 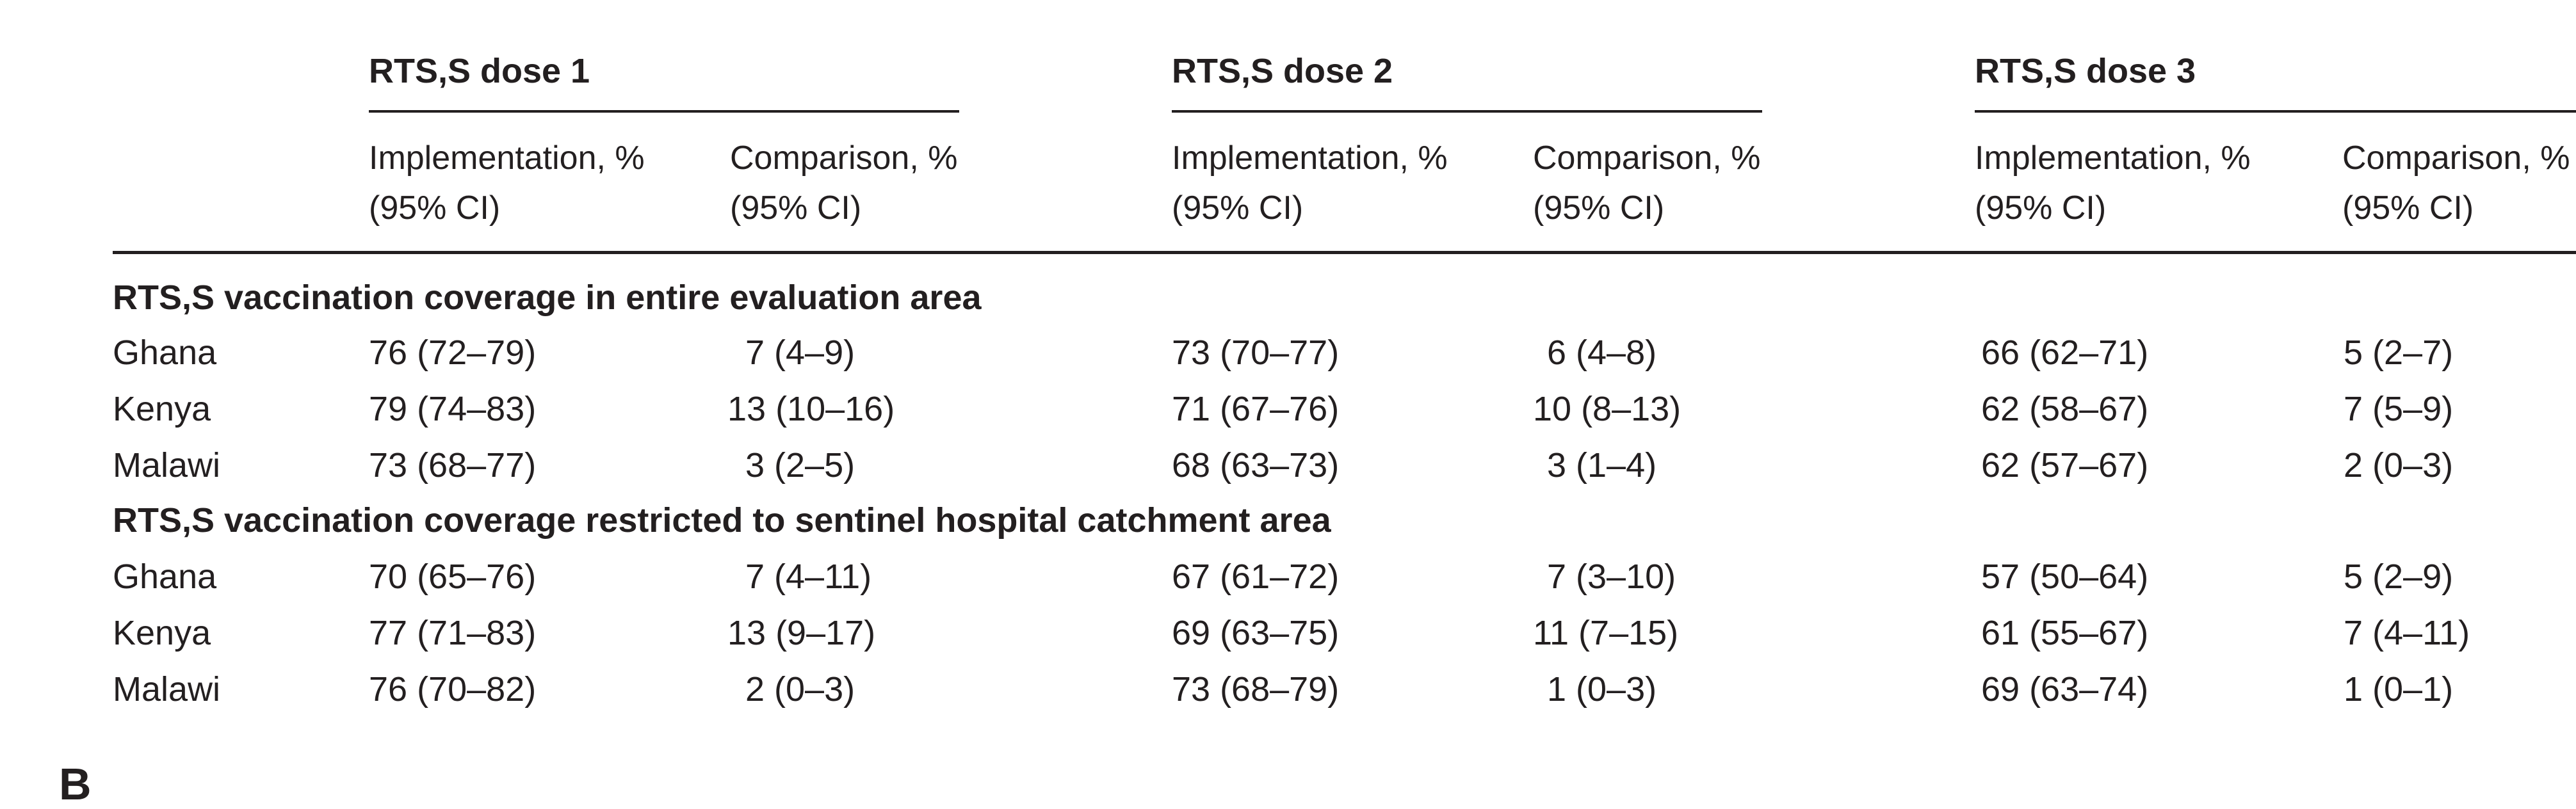 I want to click on table-cell: 7 (4–9), so click(x=800, y=352).